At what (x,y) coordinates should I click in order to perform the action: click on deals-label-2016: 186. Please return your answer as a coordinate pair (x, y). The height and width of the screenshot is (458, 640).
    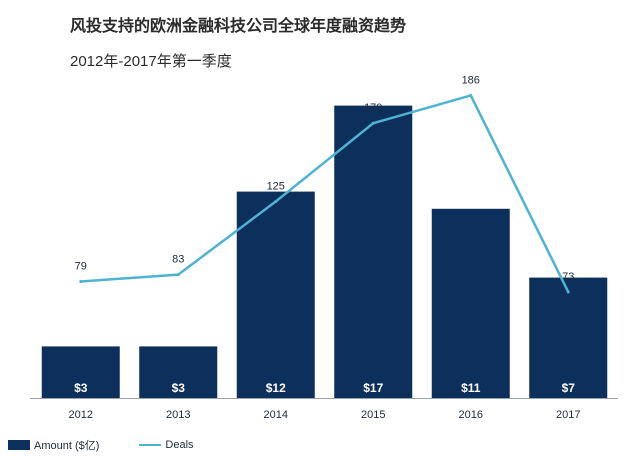
    Looking at the image, I should click on (471, 80).